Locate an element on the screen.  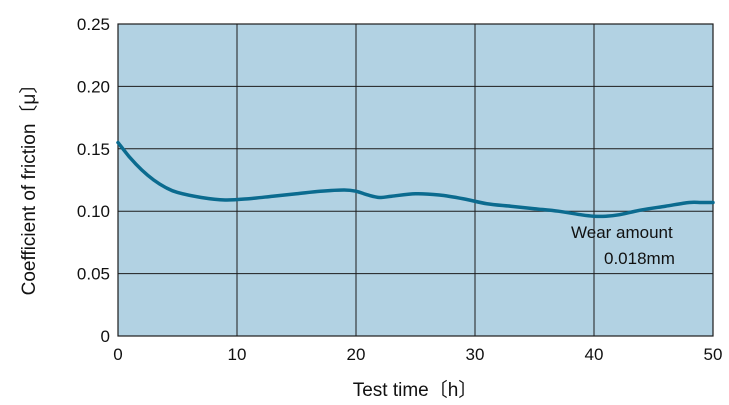
x-tick-label: 30 is located at coordinates (475, 354).